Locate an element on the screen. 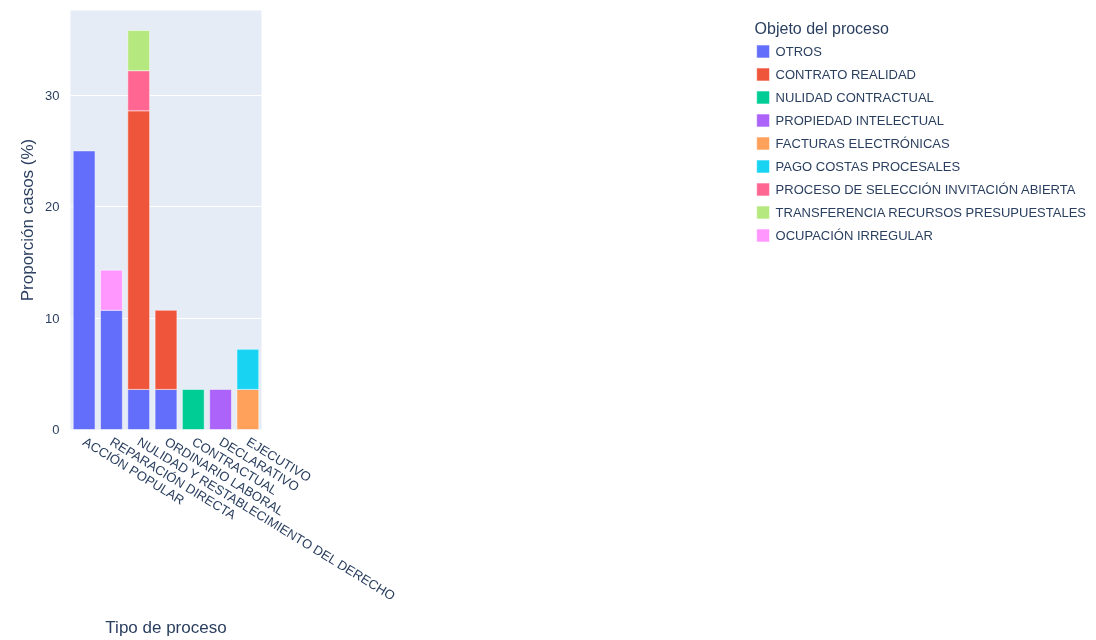 This screenshot has width=1096, height=640. legend-label: PROCESO DE SELECCIÓN INVITACIÓN ABIERTA is located at coordinates (925, 189).